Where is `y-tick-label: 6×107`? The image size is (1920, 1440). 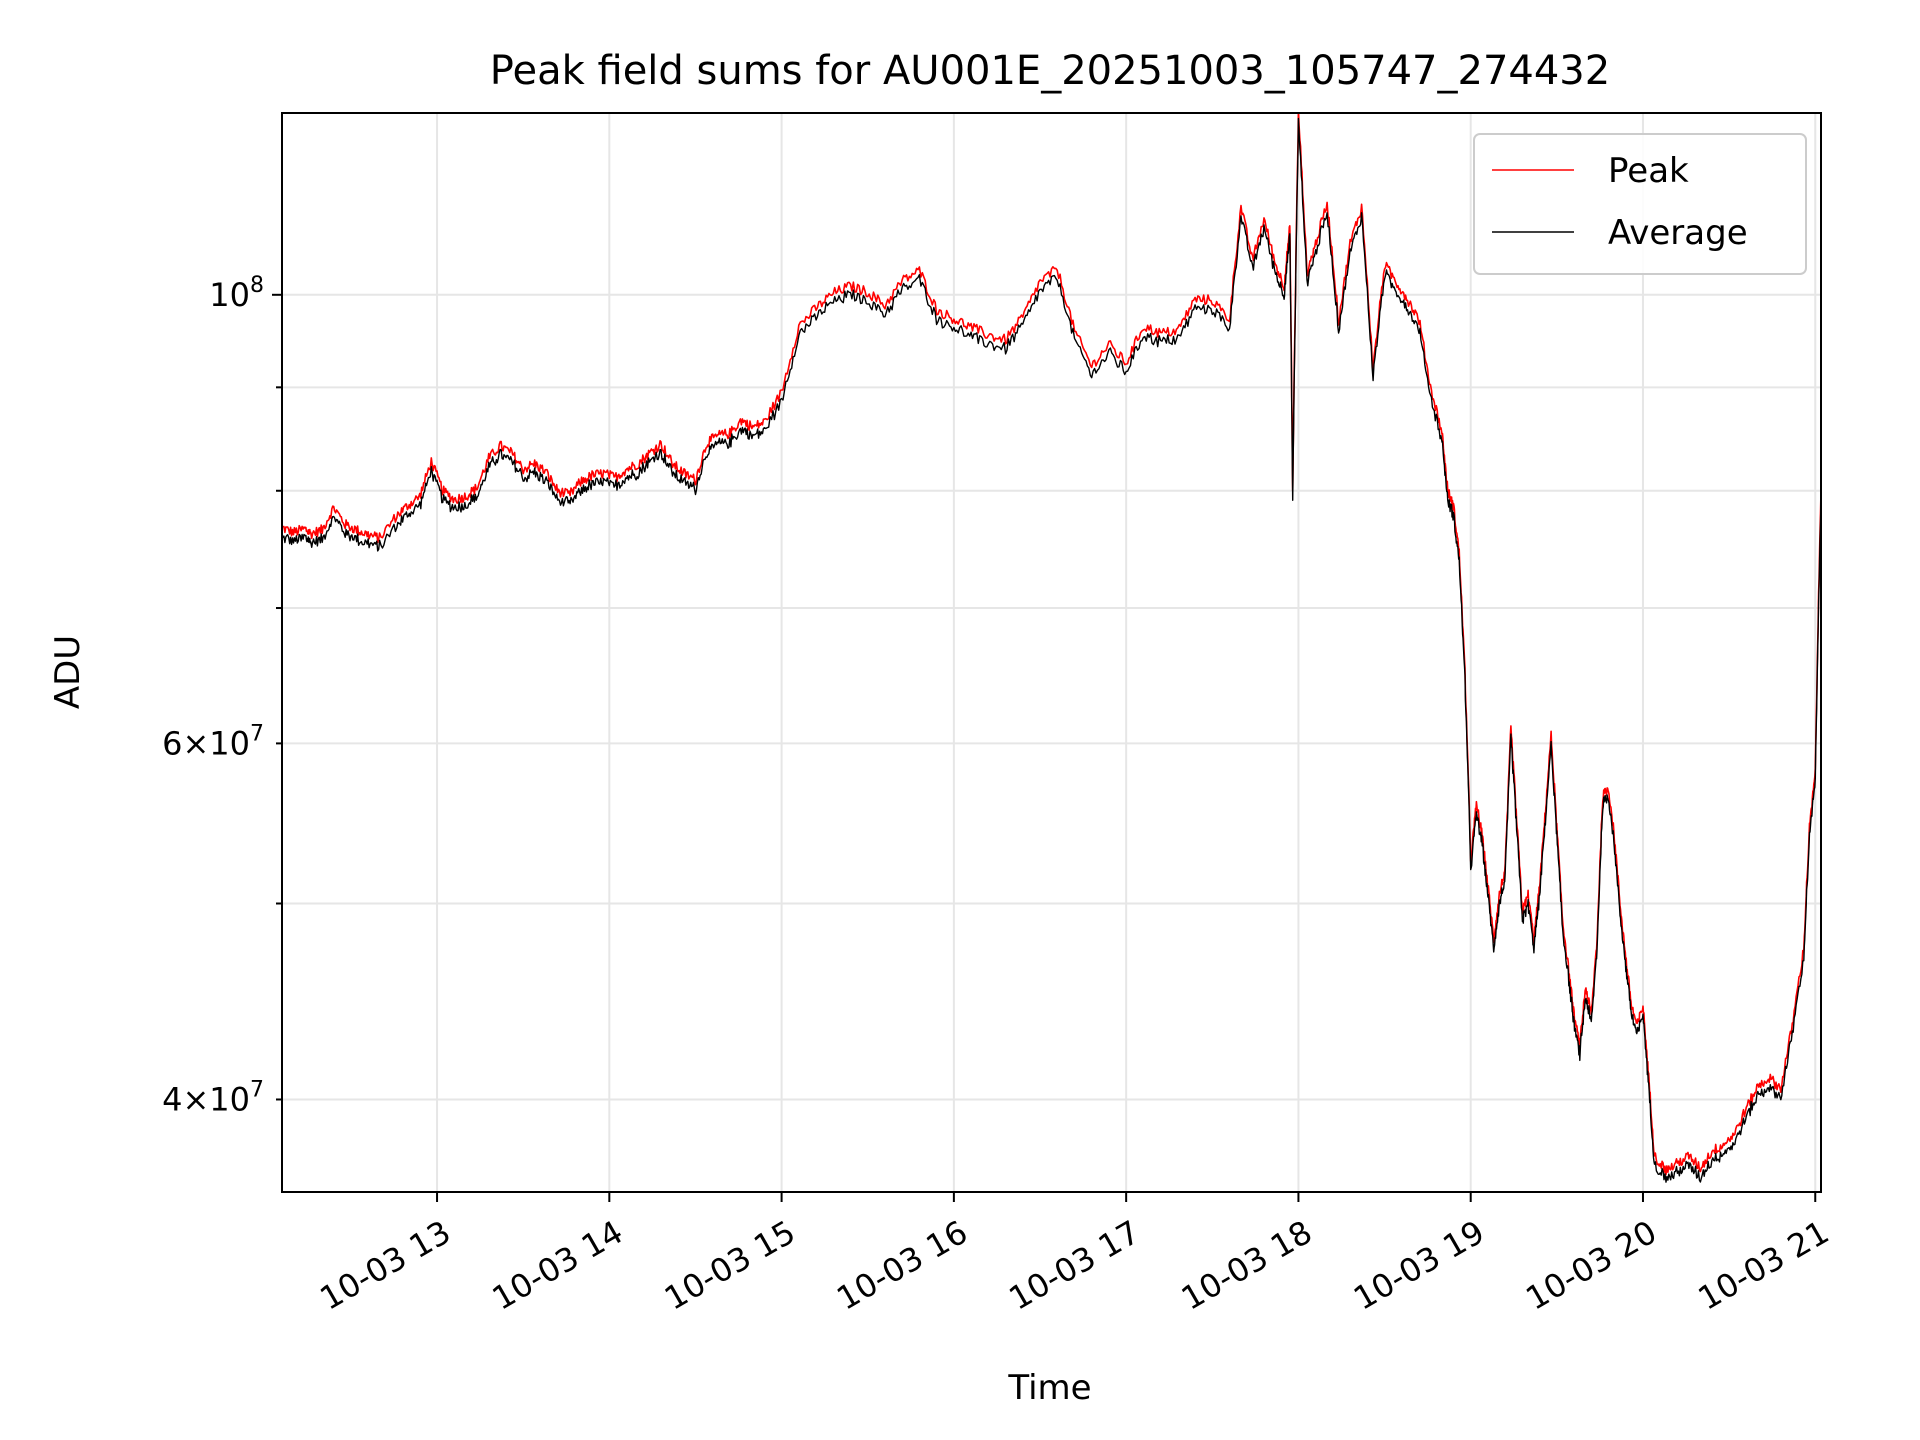 y-tick-label: 6×107 is located at coordinates (213, 741).